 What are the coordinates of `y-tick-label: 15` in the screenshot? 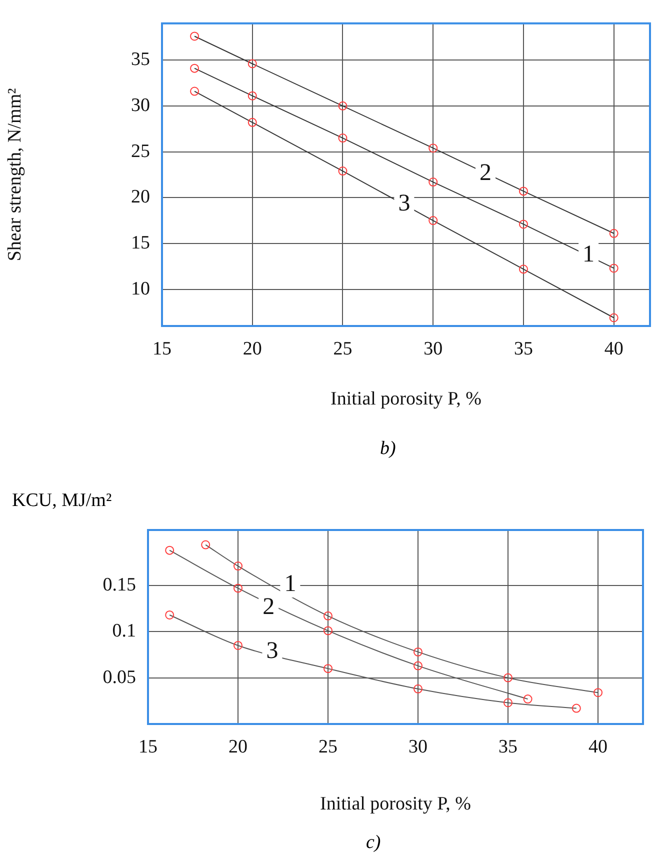 It's located at (140, 243).